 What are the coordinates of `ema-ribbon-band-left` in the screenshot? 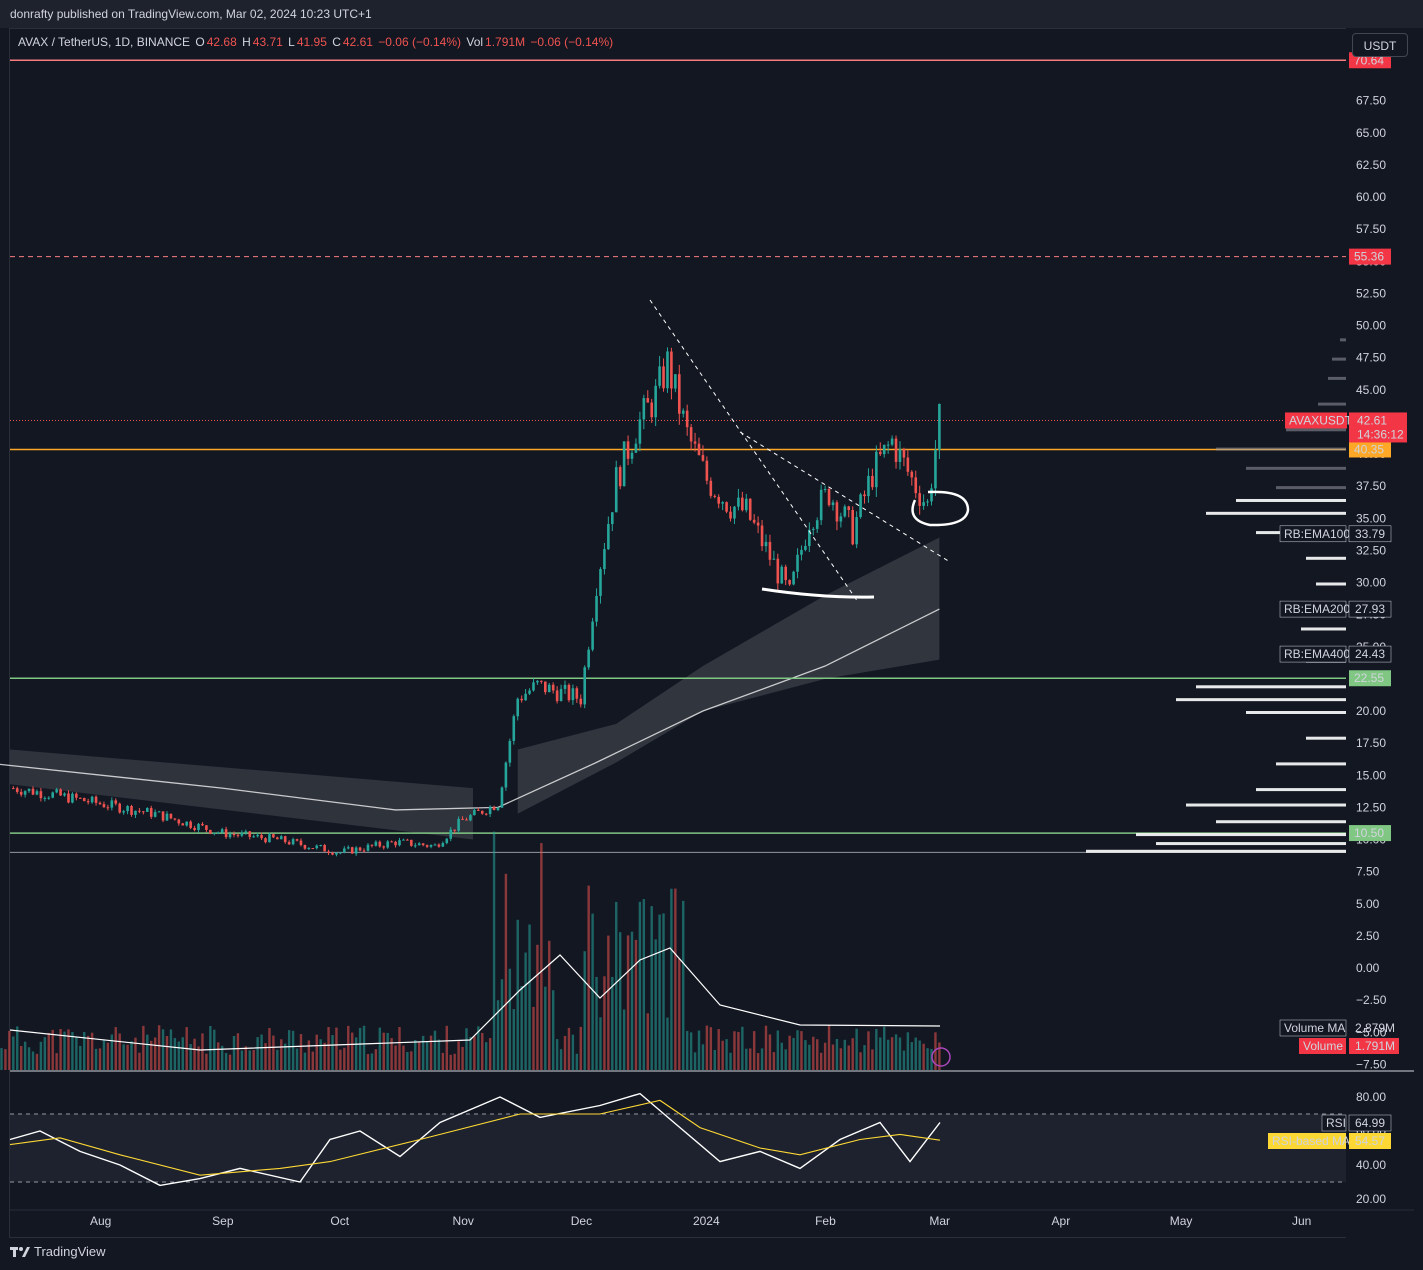 It's located at (241, 794).